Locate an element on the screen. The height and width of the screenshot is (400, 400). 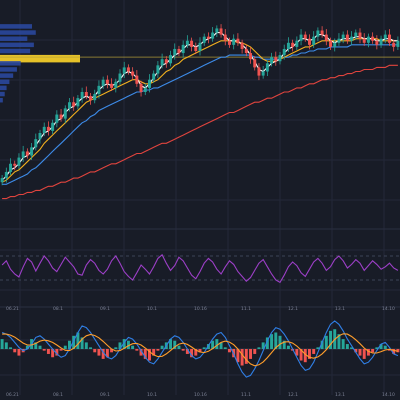
macd-macd-line is located at coordinates (200, 349).